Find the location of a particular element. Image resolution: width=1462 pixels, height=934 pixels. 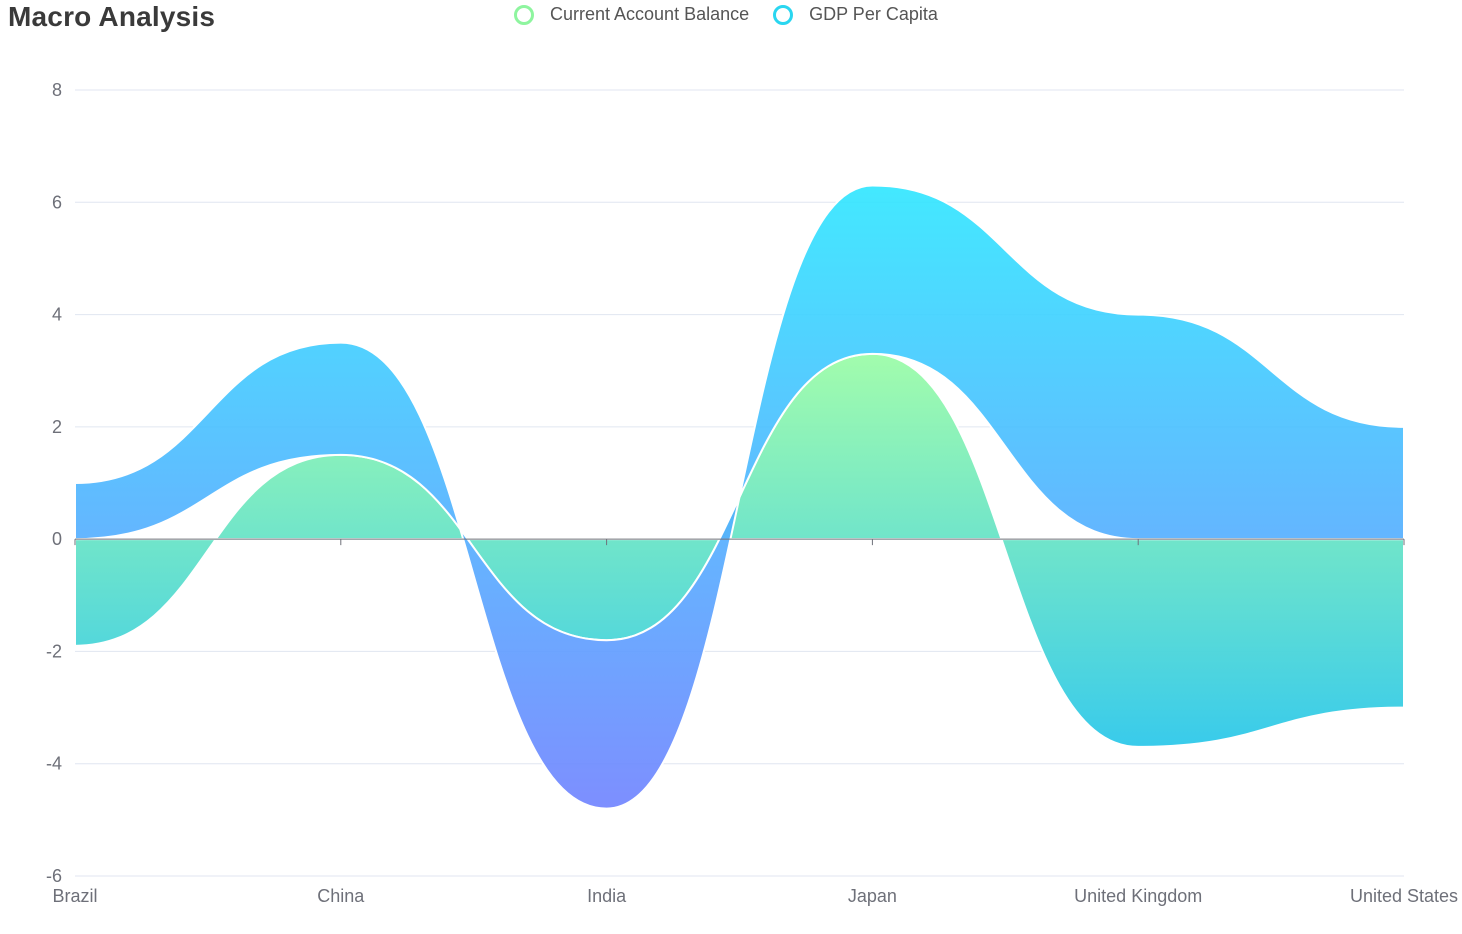

legend-item-gdp-per-capita: GDP Per Capita is located at coordinates (855, 14).